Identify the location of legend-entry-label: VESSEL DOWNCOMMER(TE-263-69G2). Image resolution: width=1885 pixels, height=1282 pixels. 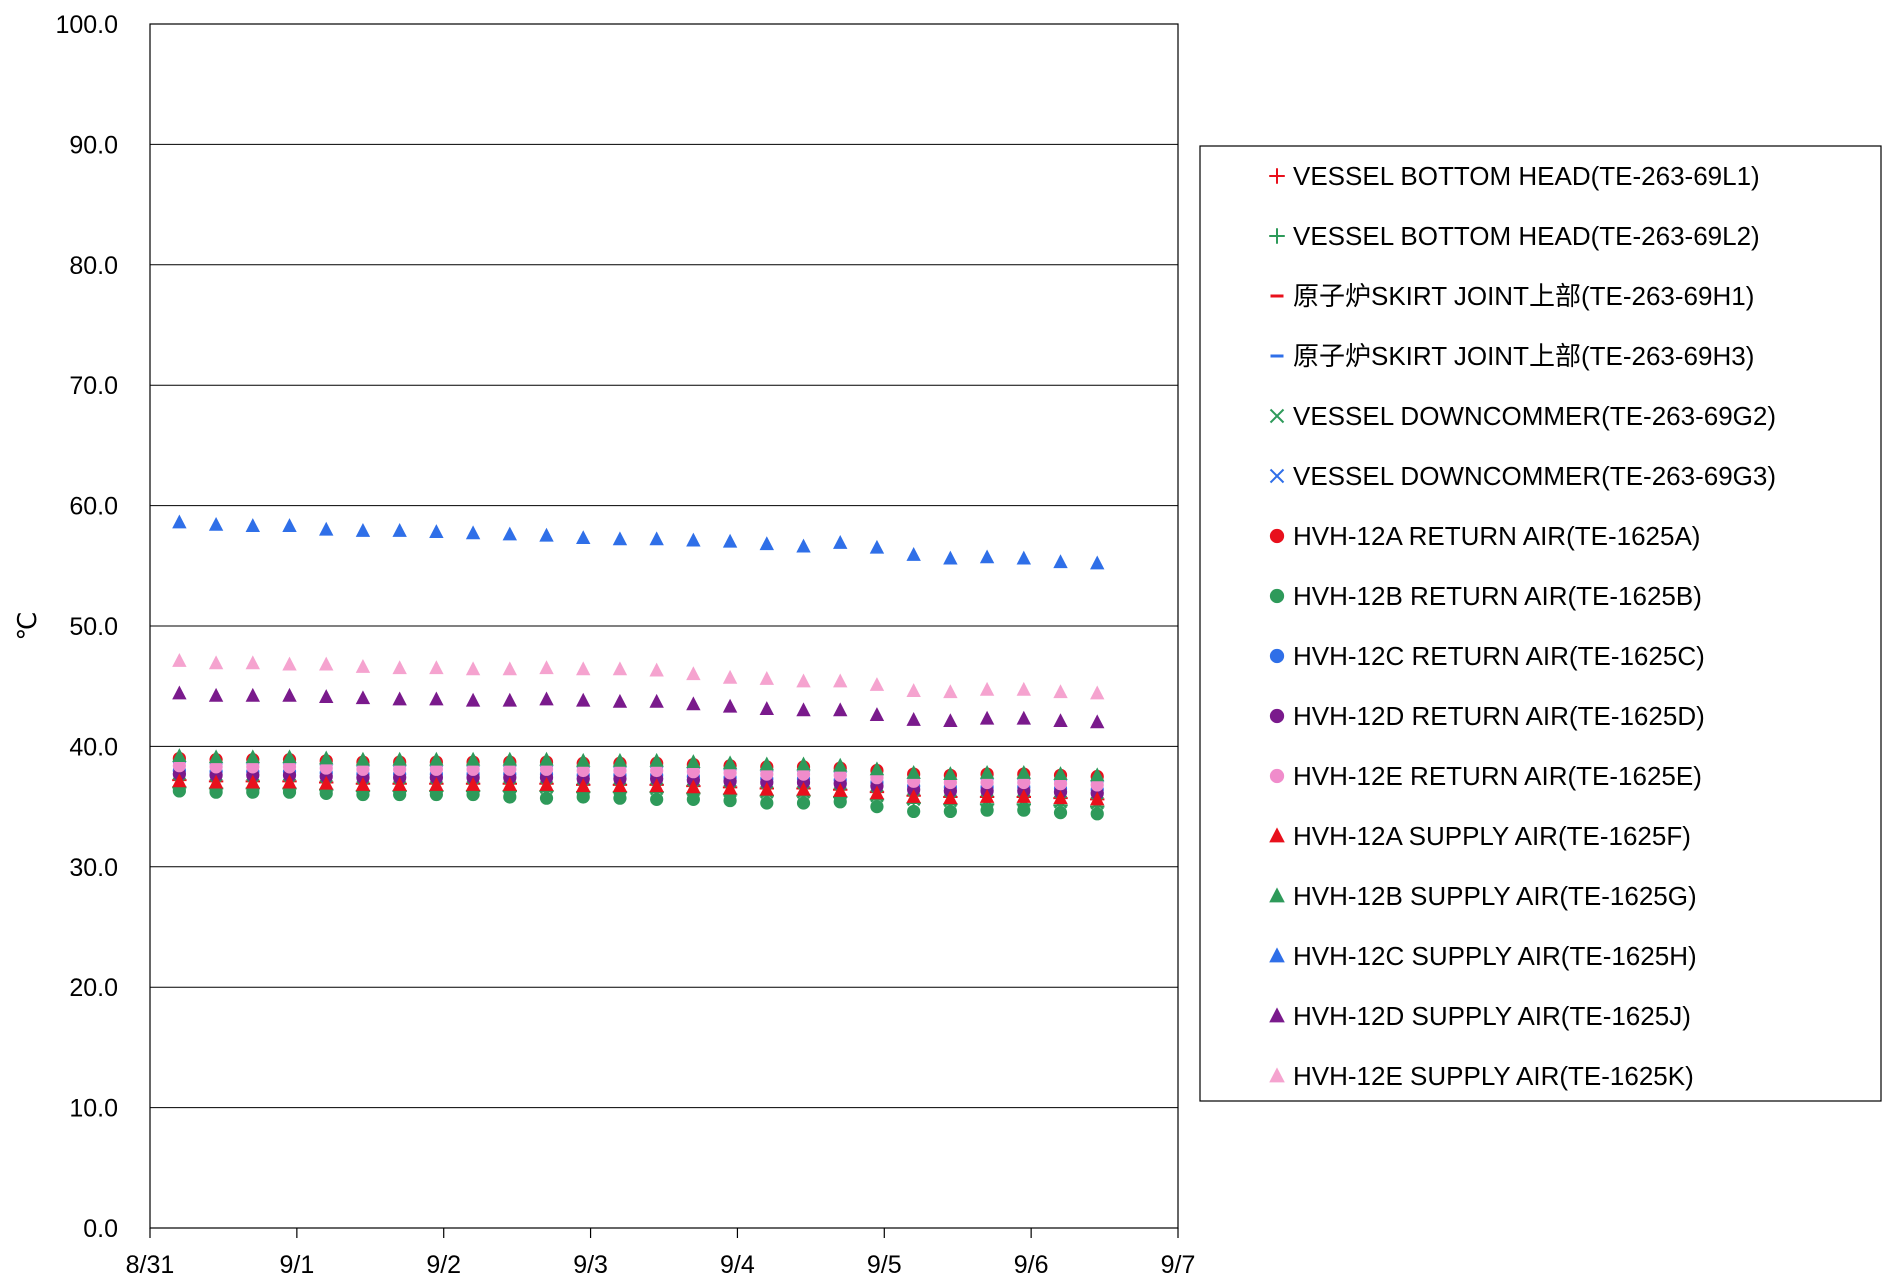
(1534, 416).